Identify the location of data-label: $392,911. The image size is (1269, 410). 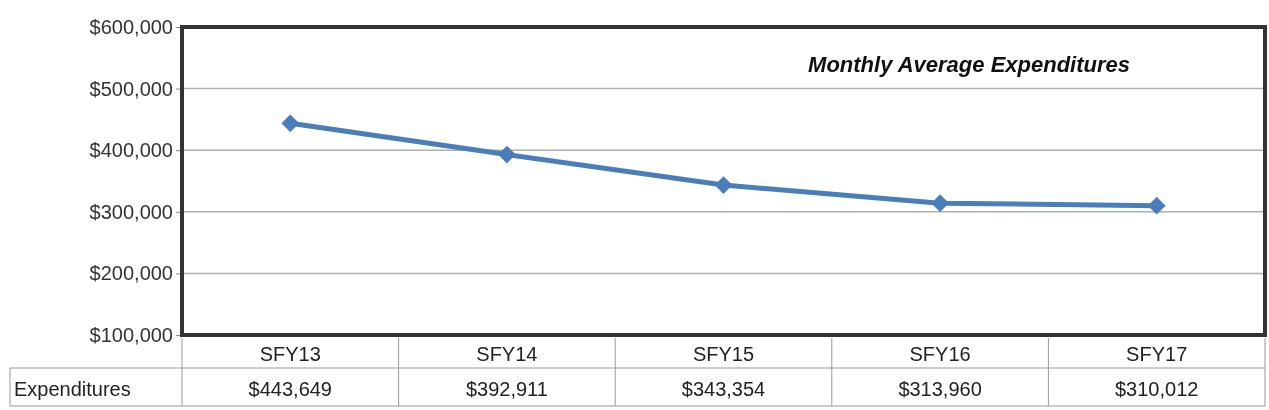
(506, 389).